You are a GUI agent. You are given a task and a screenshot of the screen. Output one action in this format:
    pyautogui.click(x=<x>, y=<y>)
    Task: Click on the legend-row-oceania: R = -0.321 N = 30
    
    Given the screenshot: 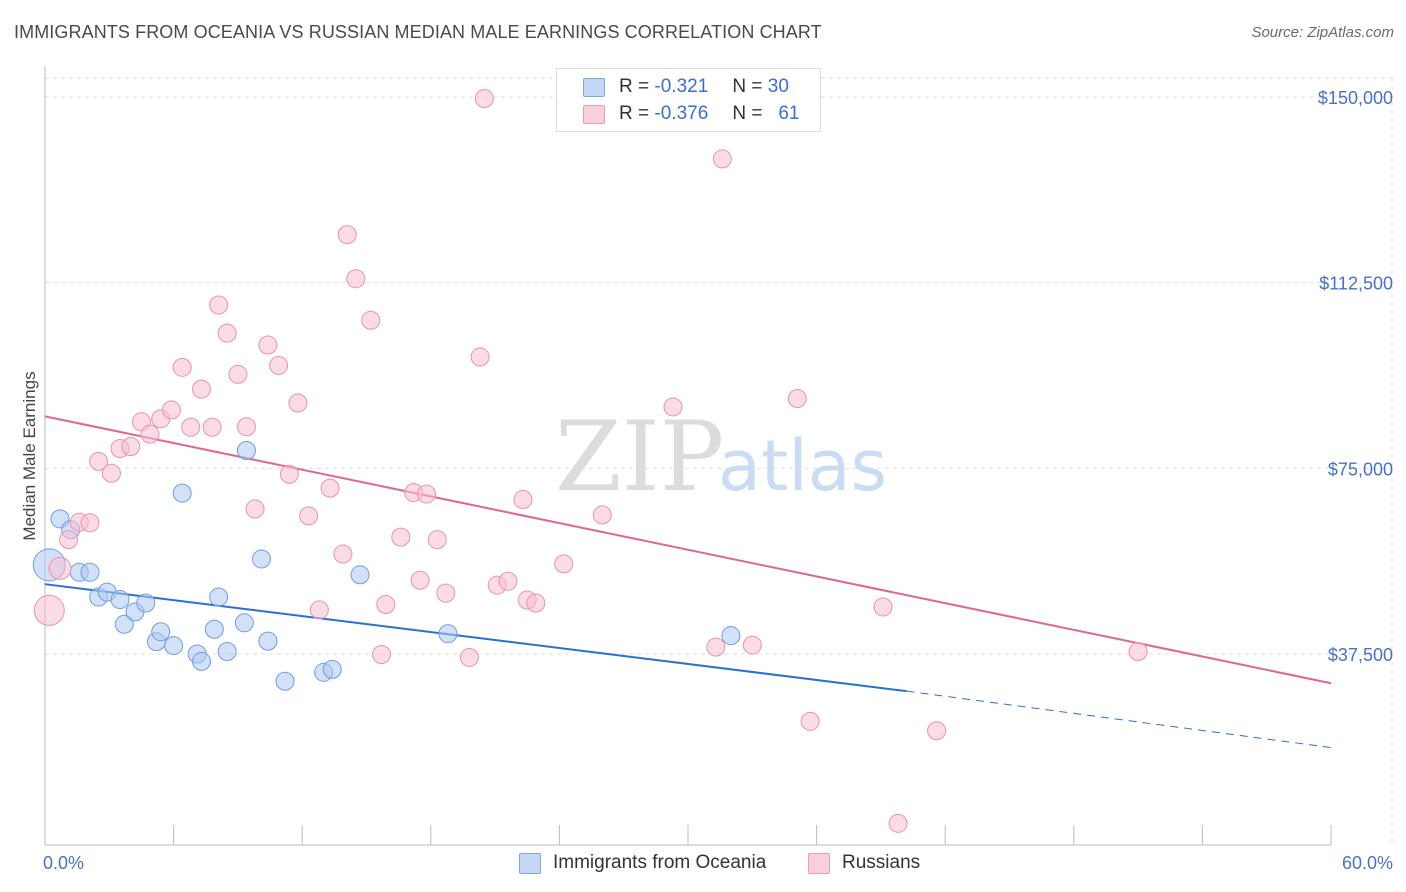 What is the action you would take?
    pyautogui.click(x=686, y=87)
    